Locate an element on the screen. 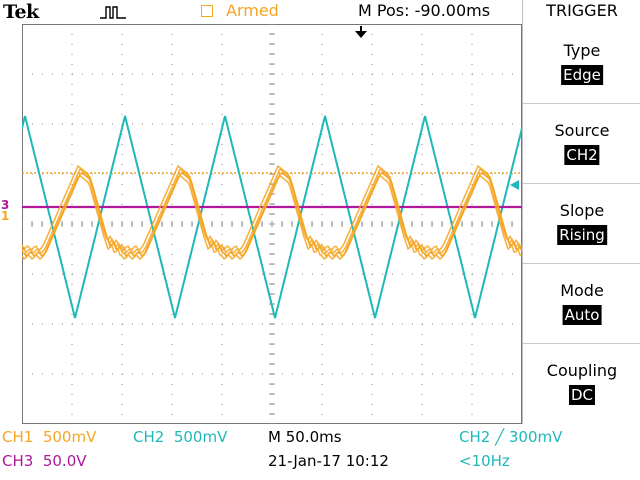  menu-item-mode: Mode Auto is located at coordinates (581, 304).